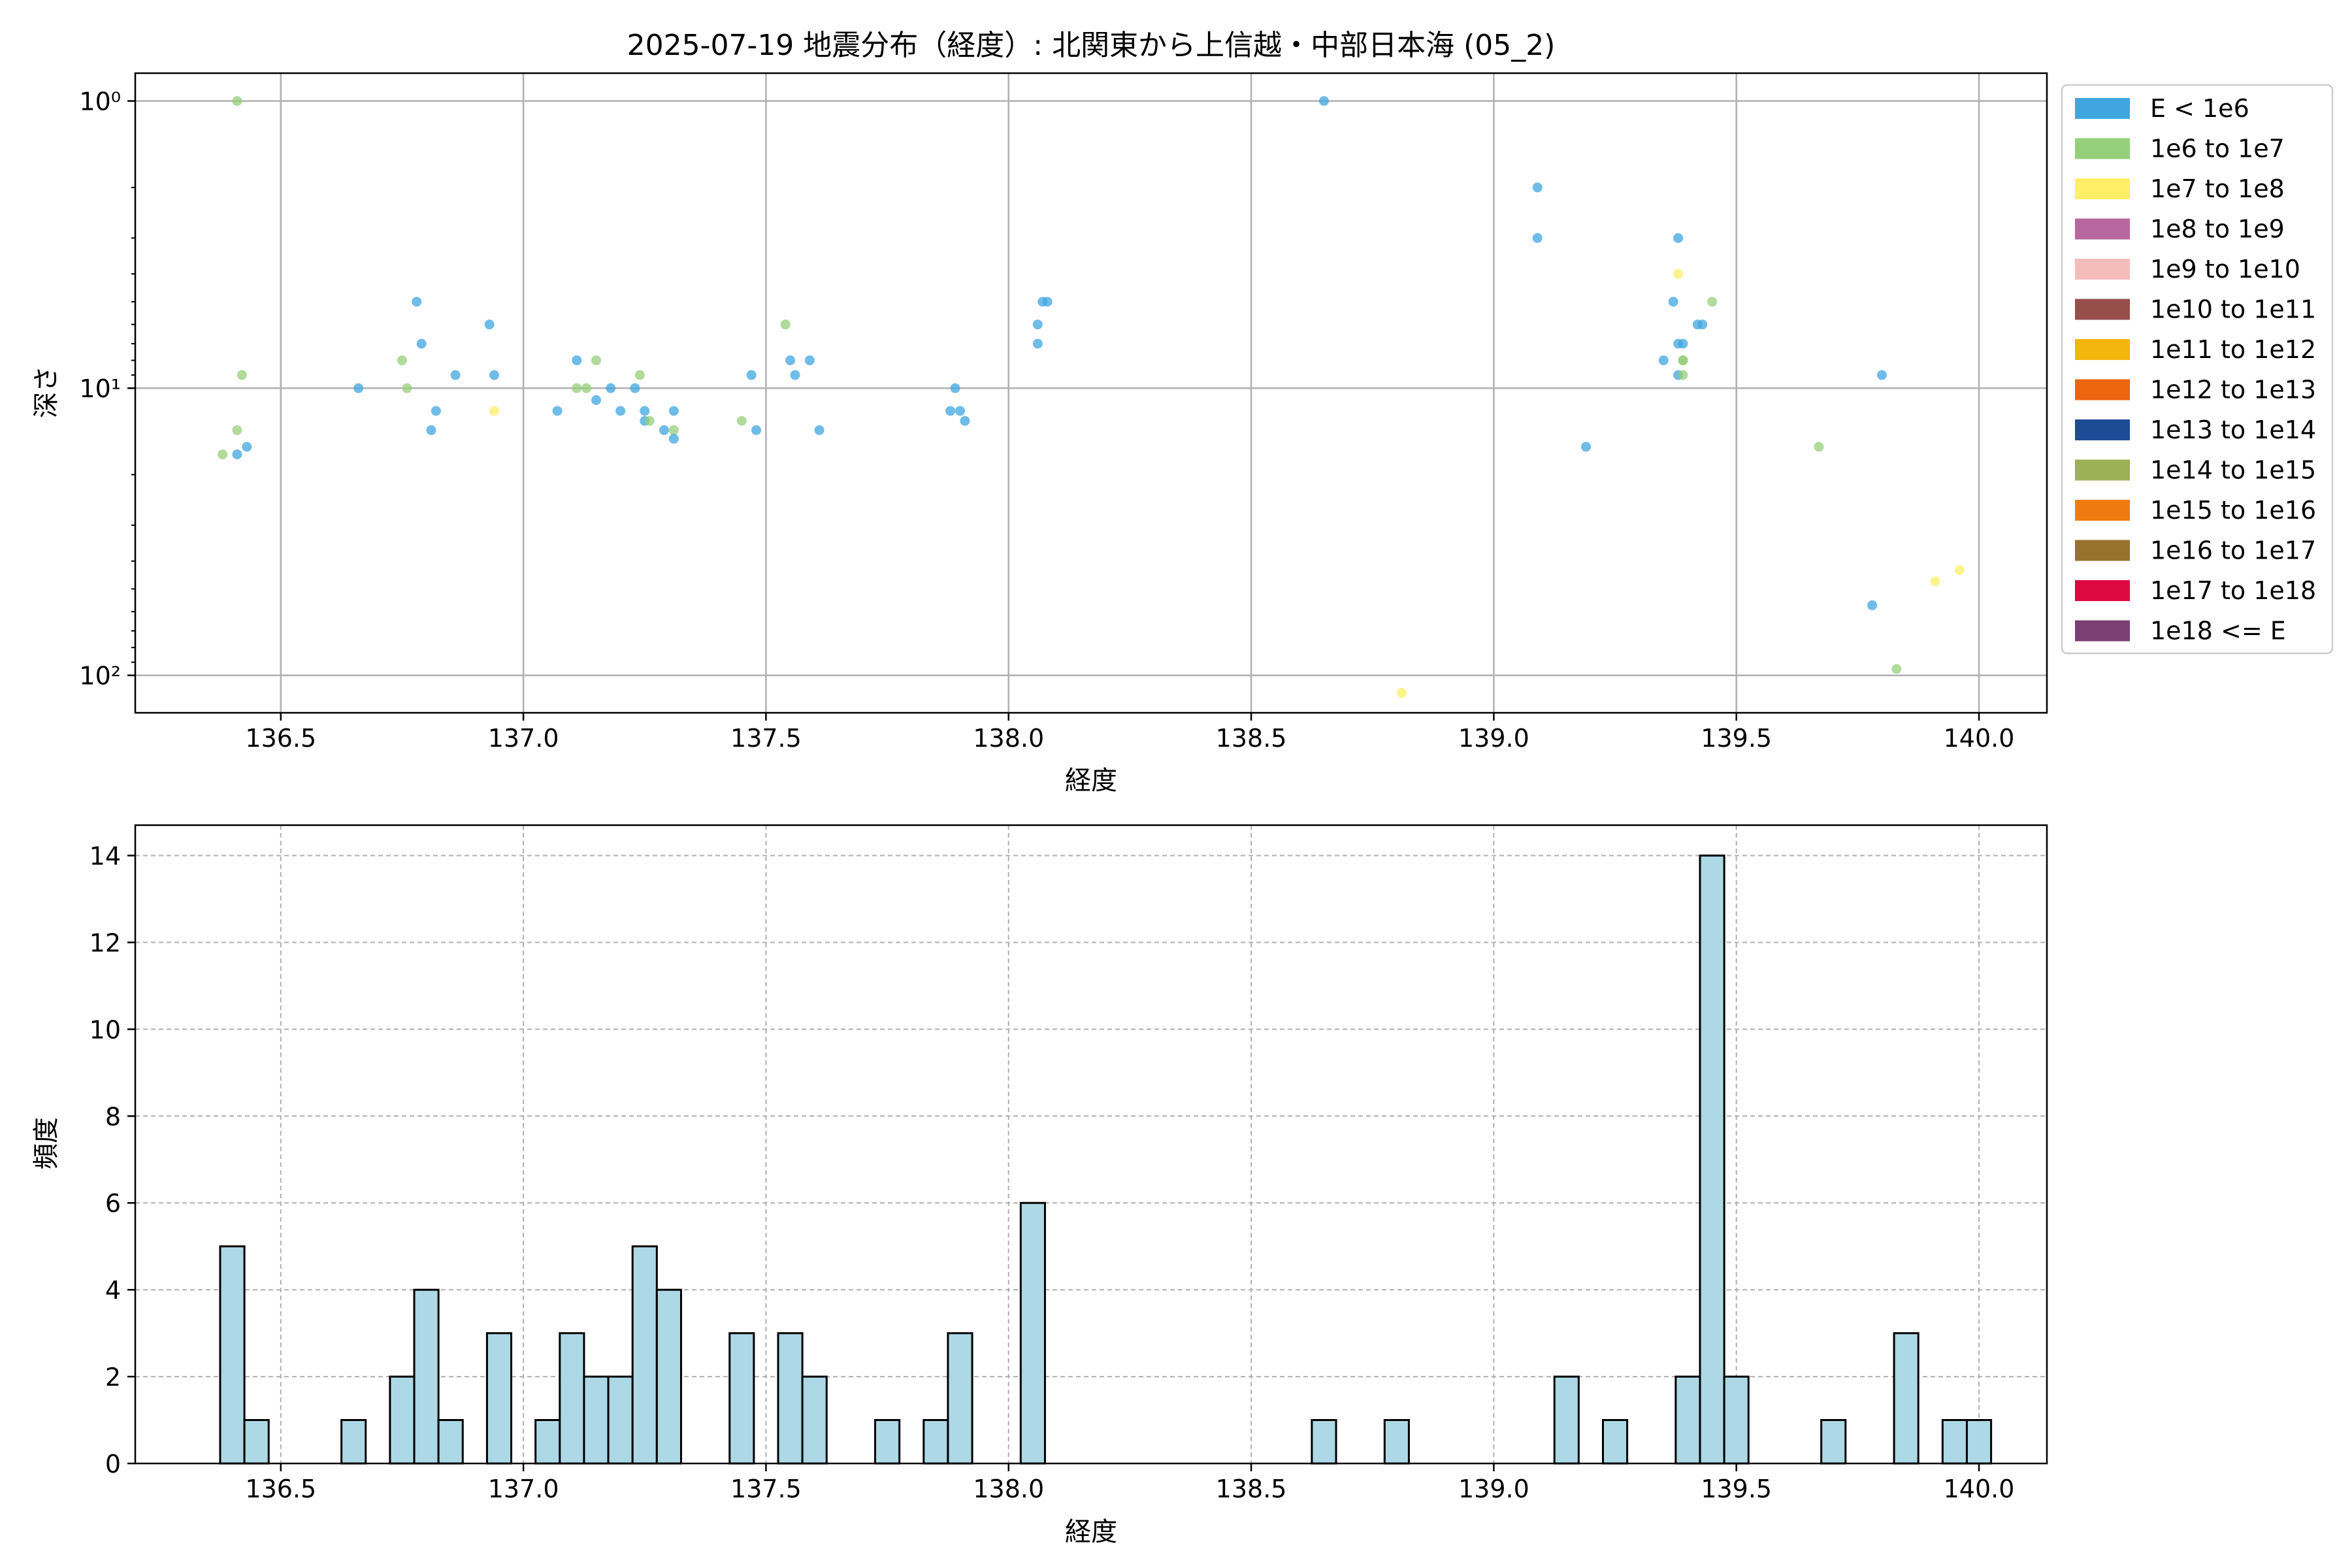 The width and height of the screenshot is (2352, 1568). Describe the element at coordinates (1008, 738) in the screenshot. I see `scatter-x-tick-label: 138.0` at that location.